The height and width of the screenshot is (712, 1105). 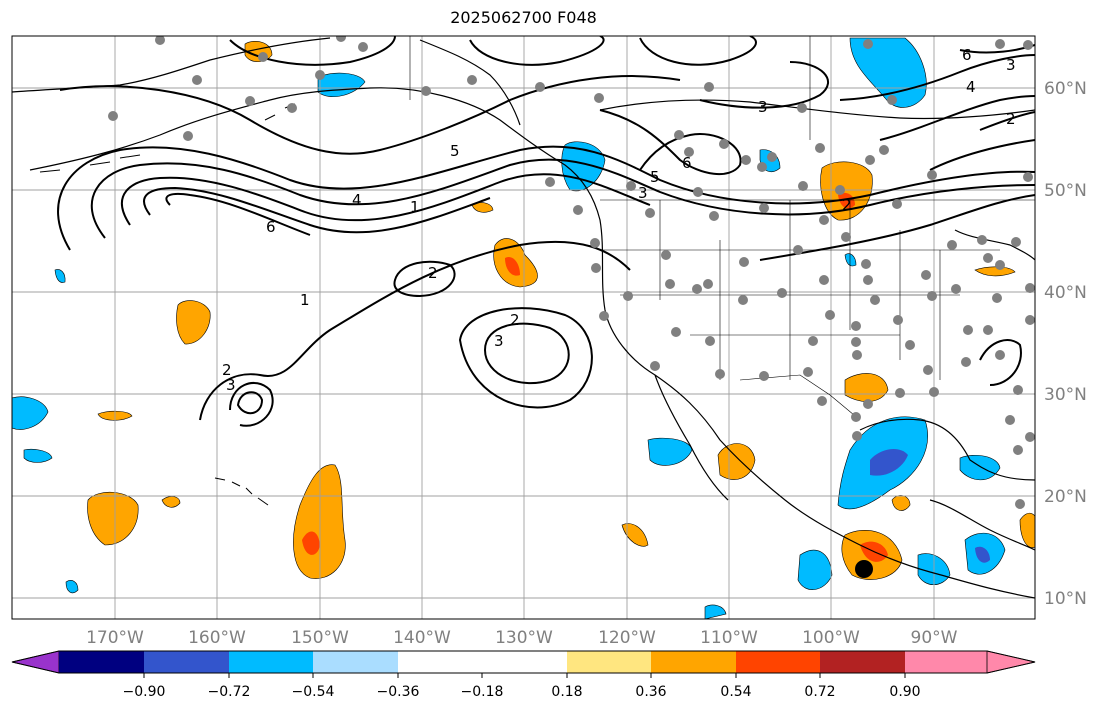 What do you see at coordinates (422, 638) in the screenshot?
I see `lon-label: 140°W` at bounding box center [422, 638].